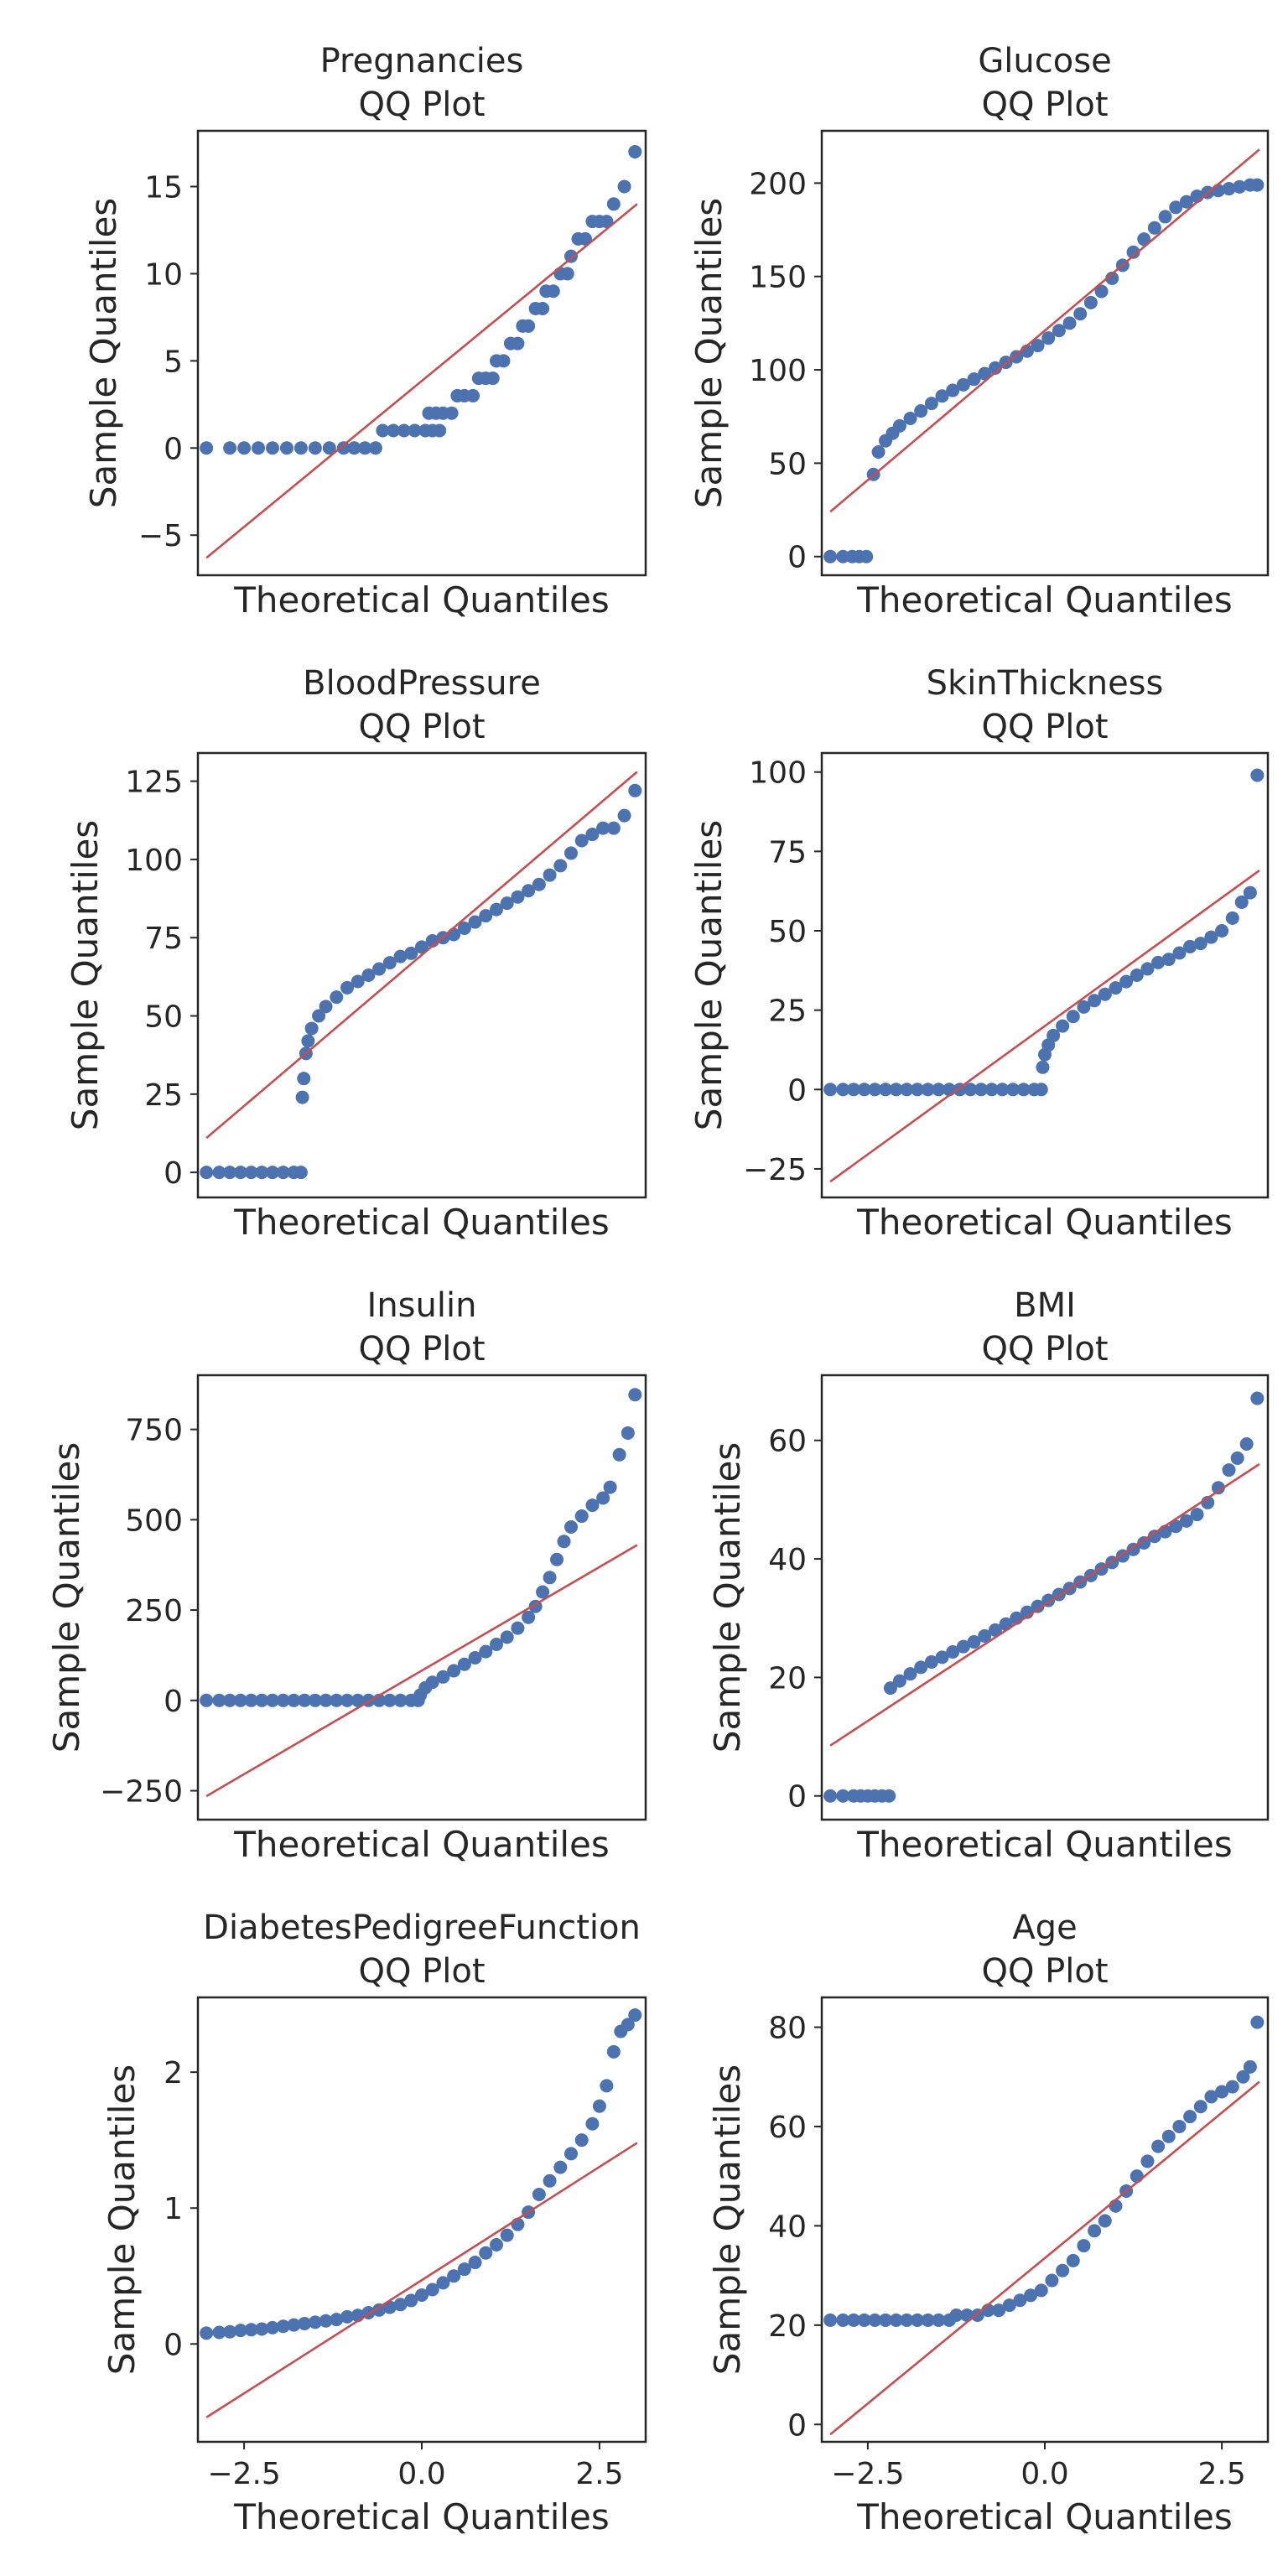 The height and width of the screenshot is (2576, 1288). Describe the element at coordinates (163, 939) in the screenshot. I see `y-tick-label: 75` at that location.